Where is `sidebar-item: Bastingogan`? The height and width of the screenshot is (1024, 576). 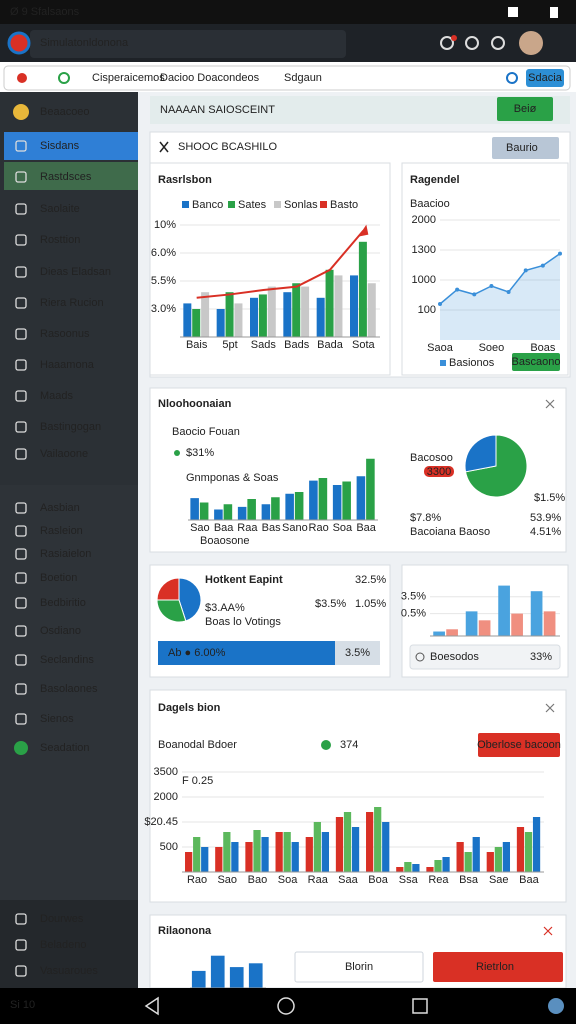
sidebar-item: Bastingogan is located at coordinates (70, 427).